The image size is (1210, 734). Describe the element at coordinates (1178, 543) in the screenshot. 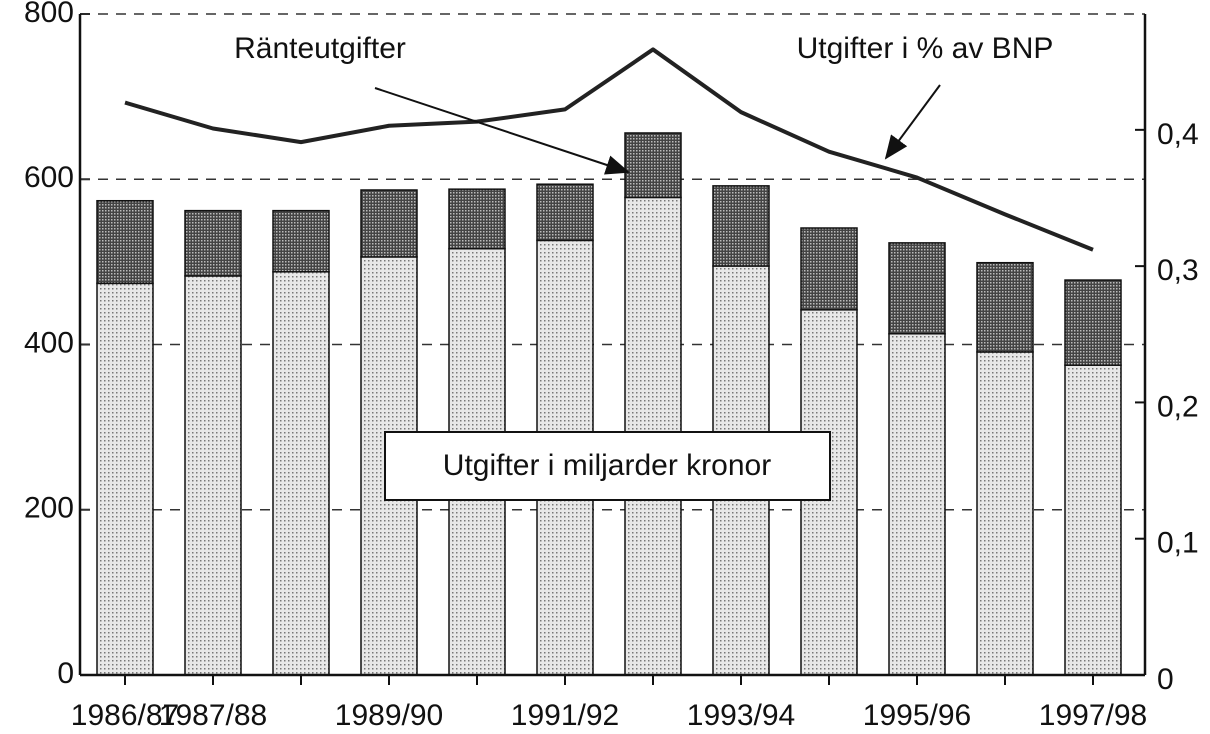

I see `y2-tick-label: 0,1` at that location.